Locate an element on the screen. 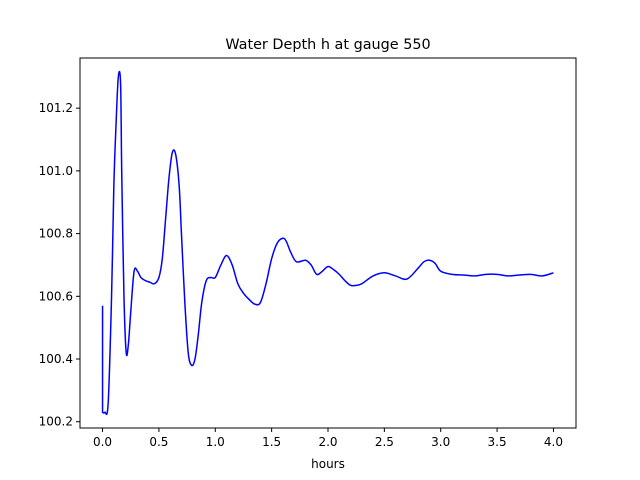  y-tick-label: 100.8 is located at coordinates (56, 234).